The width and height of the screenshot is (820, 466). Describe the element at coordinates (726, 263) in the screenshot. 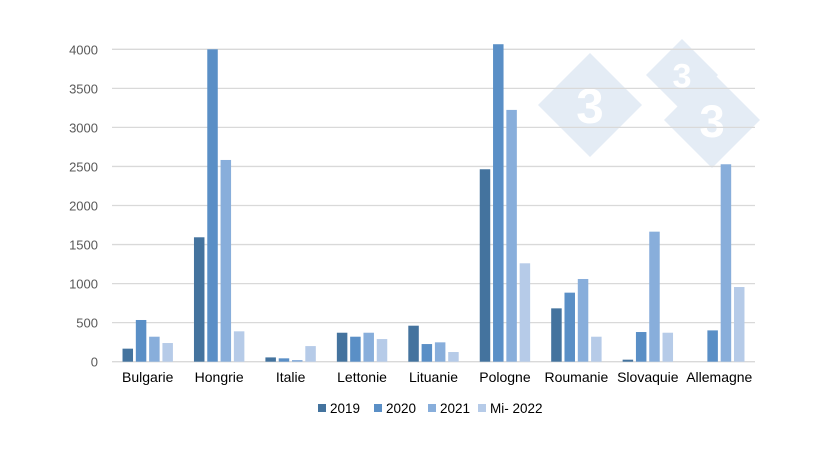

I see `bar-allemagne-2021` at that location.